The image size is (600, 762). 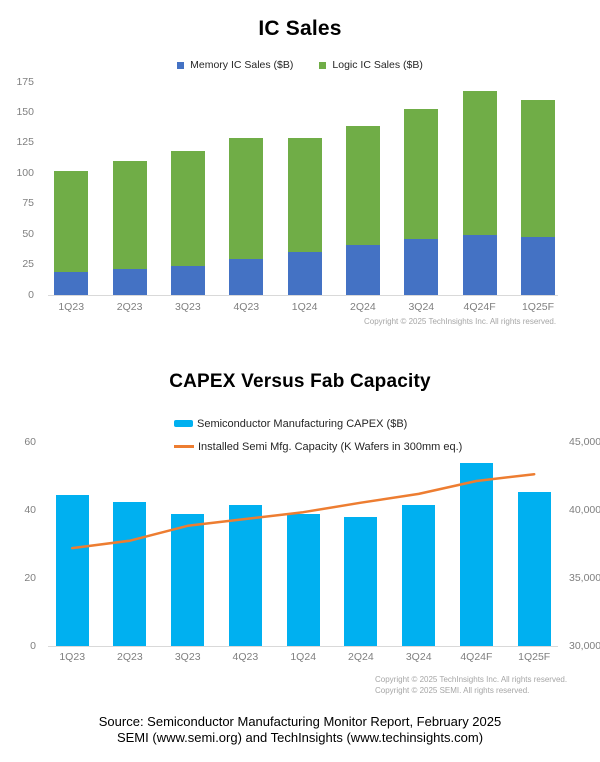 What do you see at coordinates (130, 573) in the screenshot?
I see `capex-bar-2Q23` at bounding box center [130, 573].